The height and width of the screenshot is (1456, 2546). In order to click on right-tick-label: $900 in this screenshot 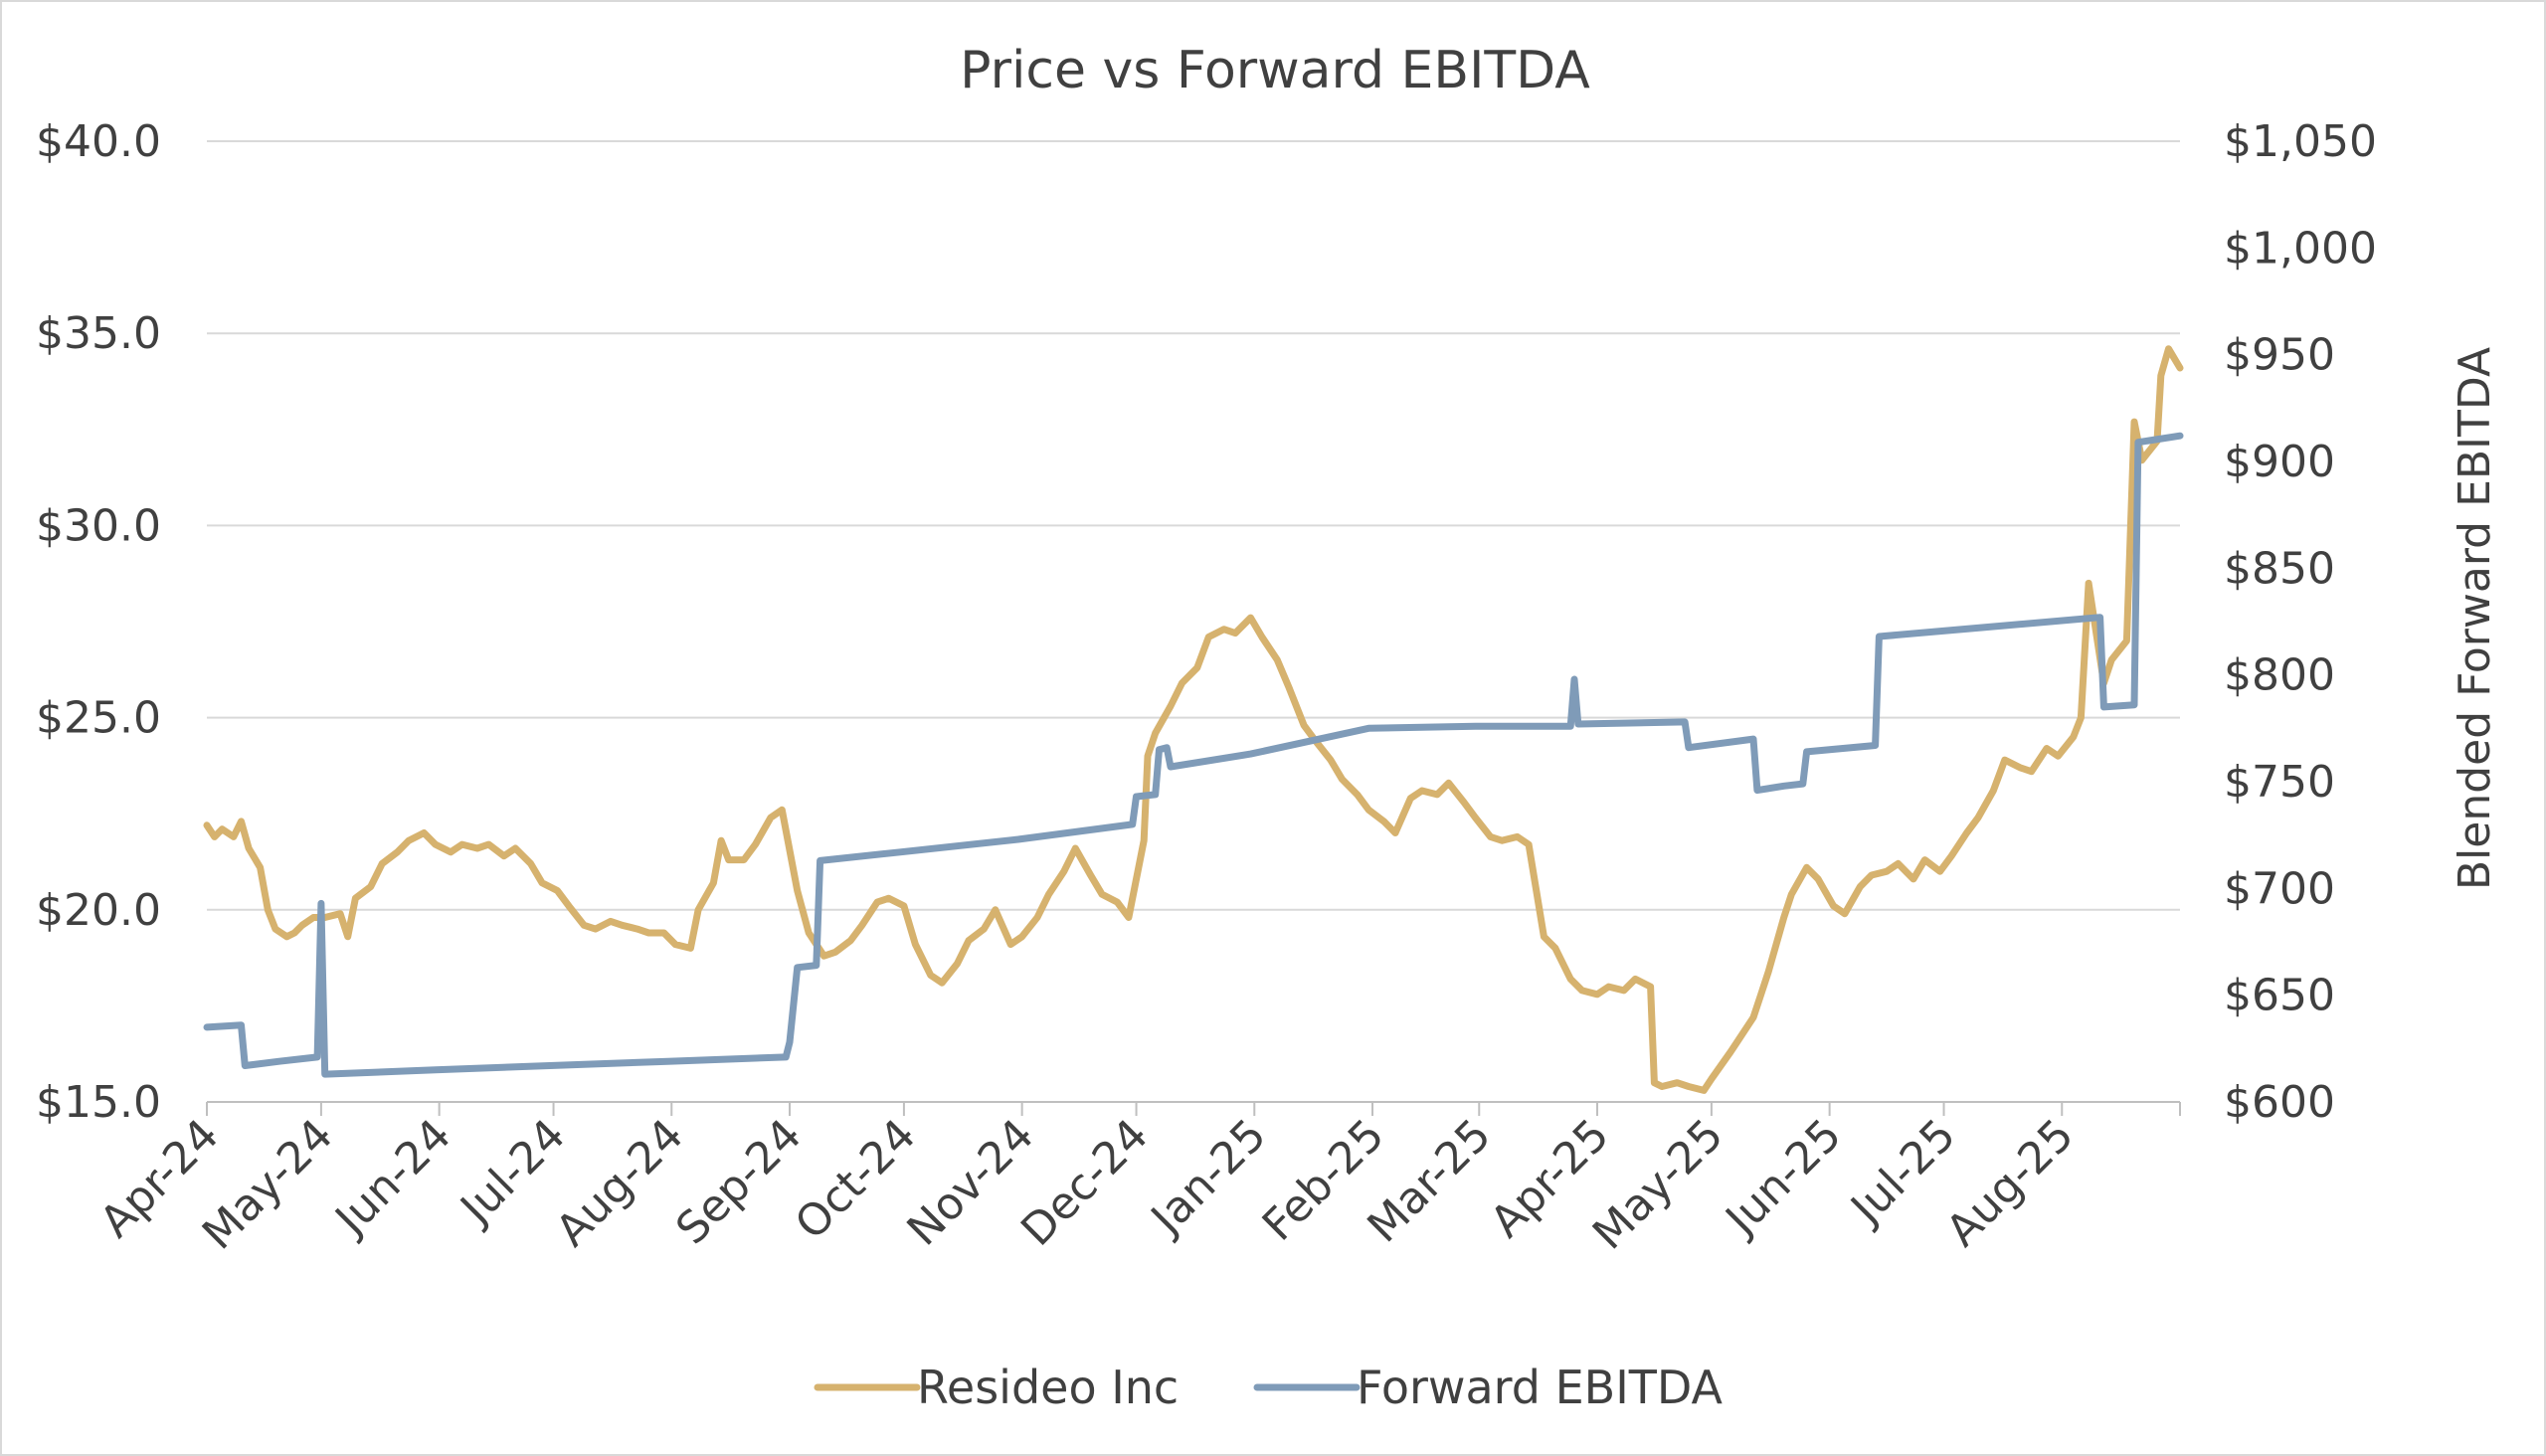, I will do `click(2279, 462)`.